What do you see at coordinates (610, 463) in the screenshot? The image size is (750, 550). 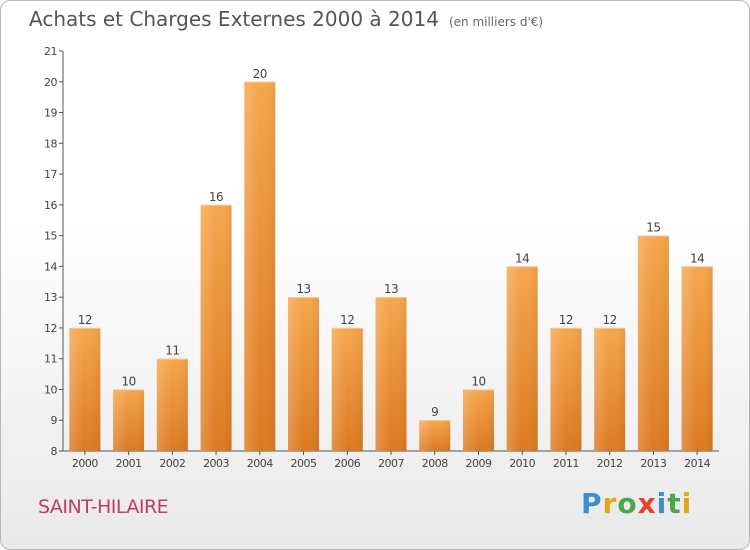 I see `x-tick-label: 2012` at bounding box center [610, 463].